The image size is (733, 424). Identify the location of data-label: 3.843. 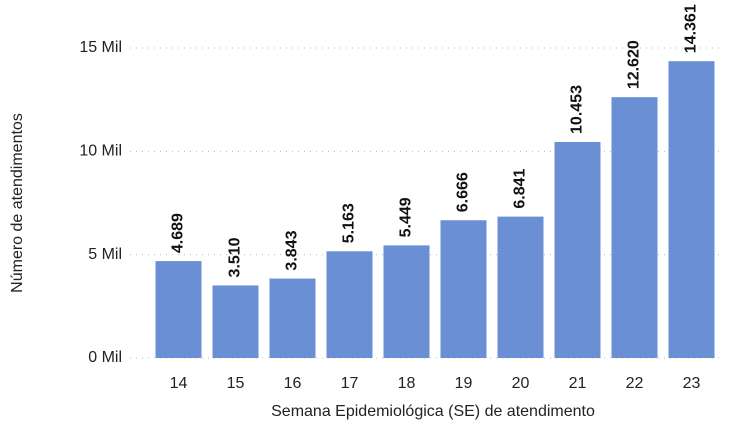
(292, 250).